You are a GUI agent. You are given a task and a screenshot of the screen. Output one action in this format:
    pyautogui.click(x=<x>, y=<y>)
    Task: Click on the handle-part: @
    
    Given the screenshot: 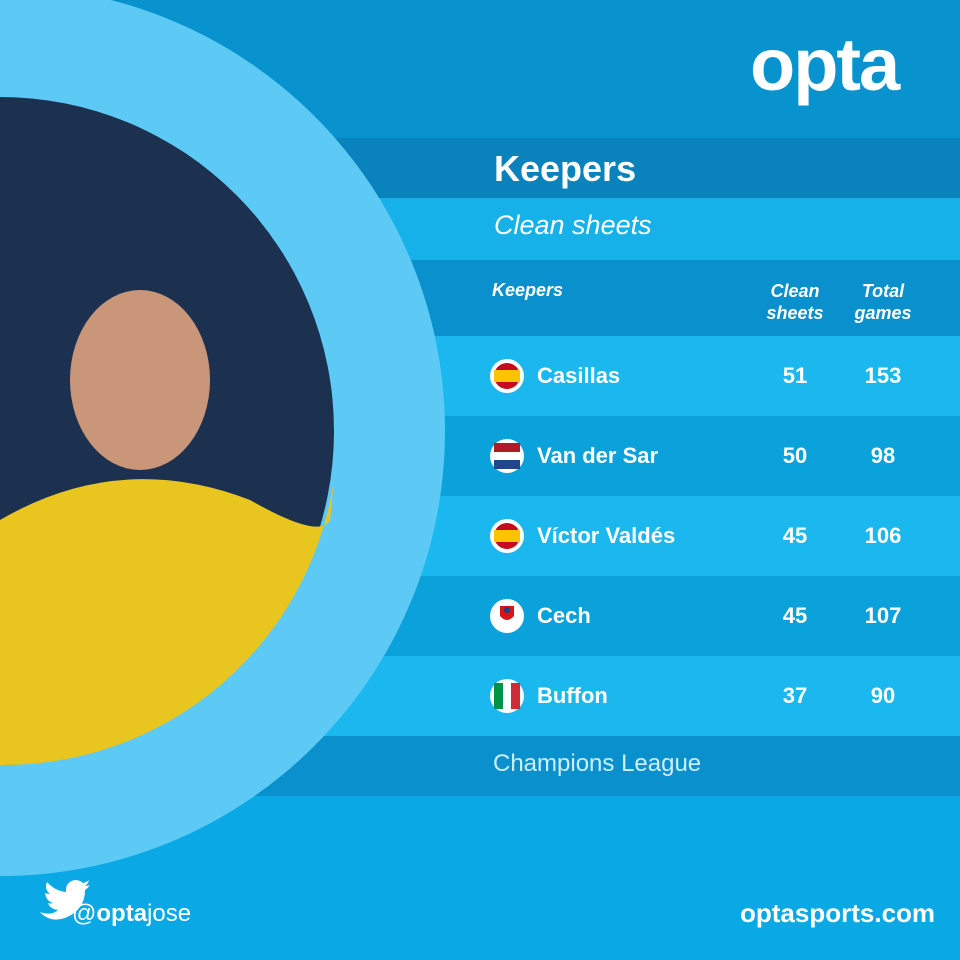 What is the action you would take?
    pyautogui.click(x=84, y=913)
    